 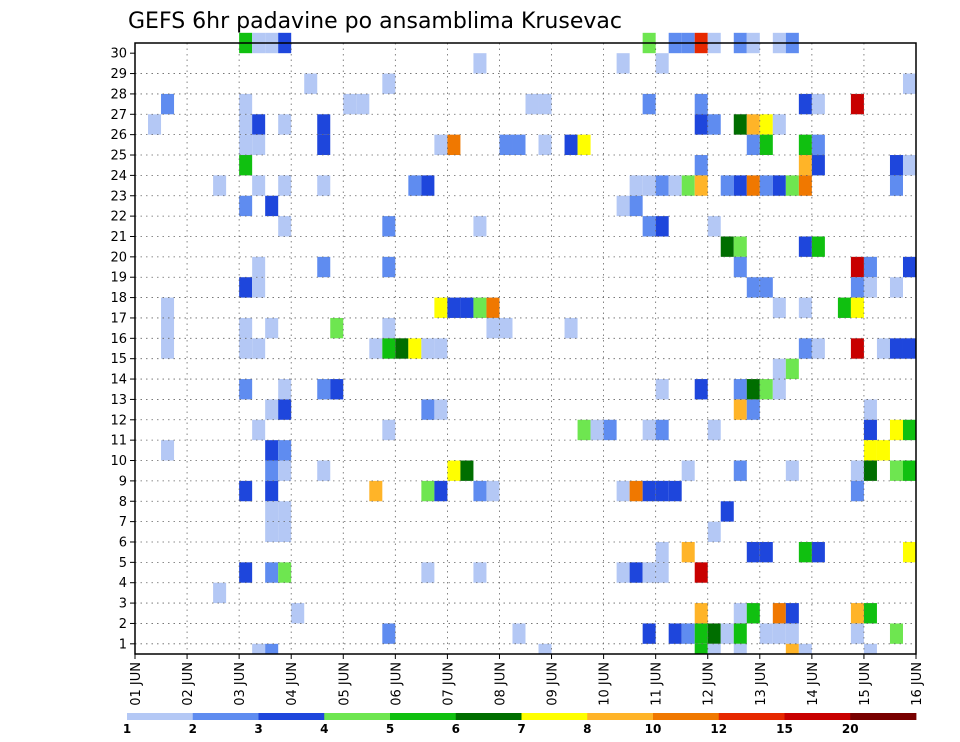 I want to click on y-tick-label: 7, so click(x=123, y=522).